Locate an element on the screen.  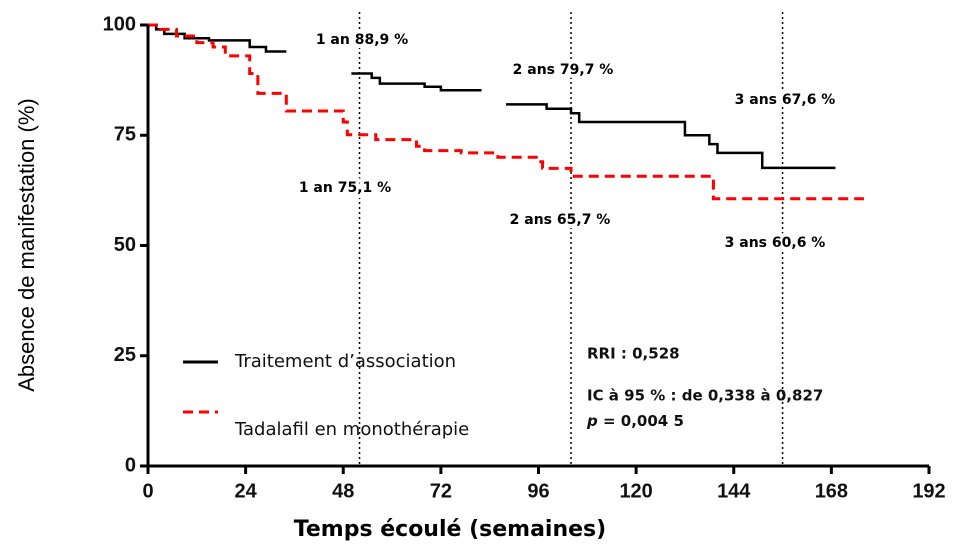
stat-hr: RRI : 0,528 is located at coordinates (633, 354).